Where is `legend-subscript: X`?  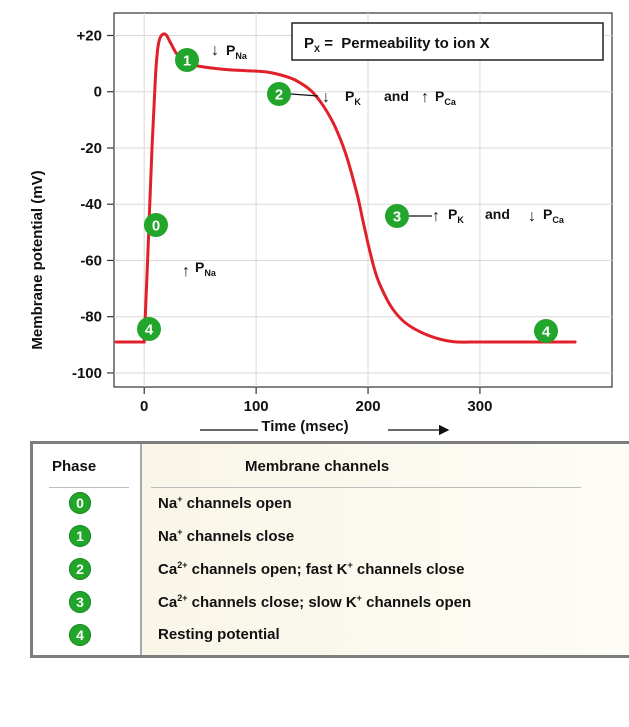
legend-subscript: X is located at coordinates (317, 49).